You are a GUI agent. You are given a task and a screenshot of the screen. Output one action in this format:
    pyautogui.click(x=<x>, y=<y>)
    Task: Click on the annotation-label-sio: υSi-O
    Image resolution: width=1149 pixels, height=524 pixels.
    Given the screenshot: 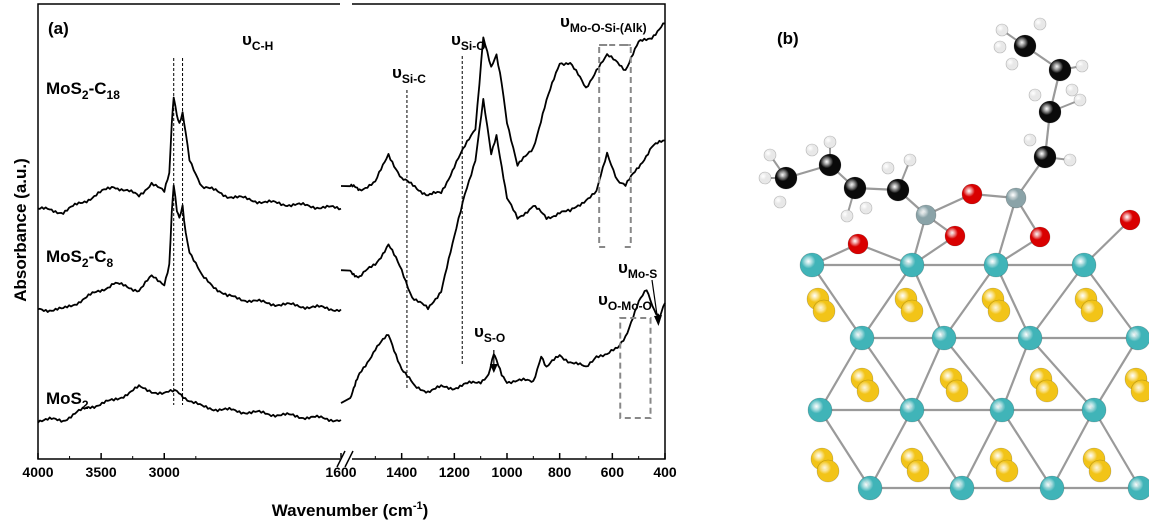 What is the action you would take?
    pyautogui.click(x=468, y=41)
    